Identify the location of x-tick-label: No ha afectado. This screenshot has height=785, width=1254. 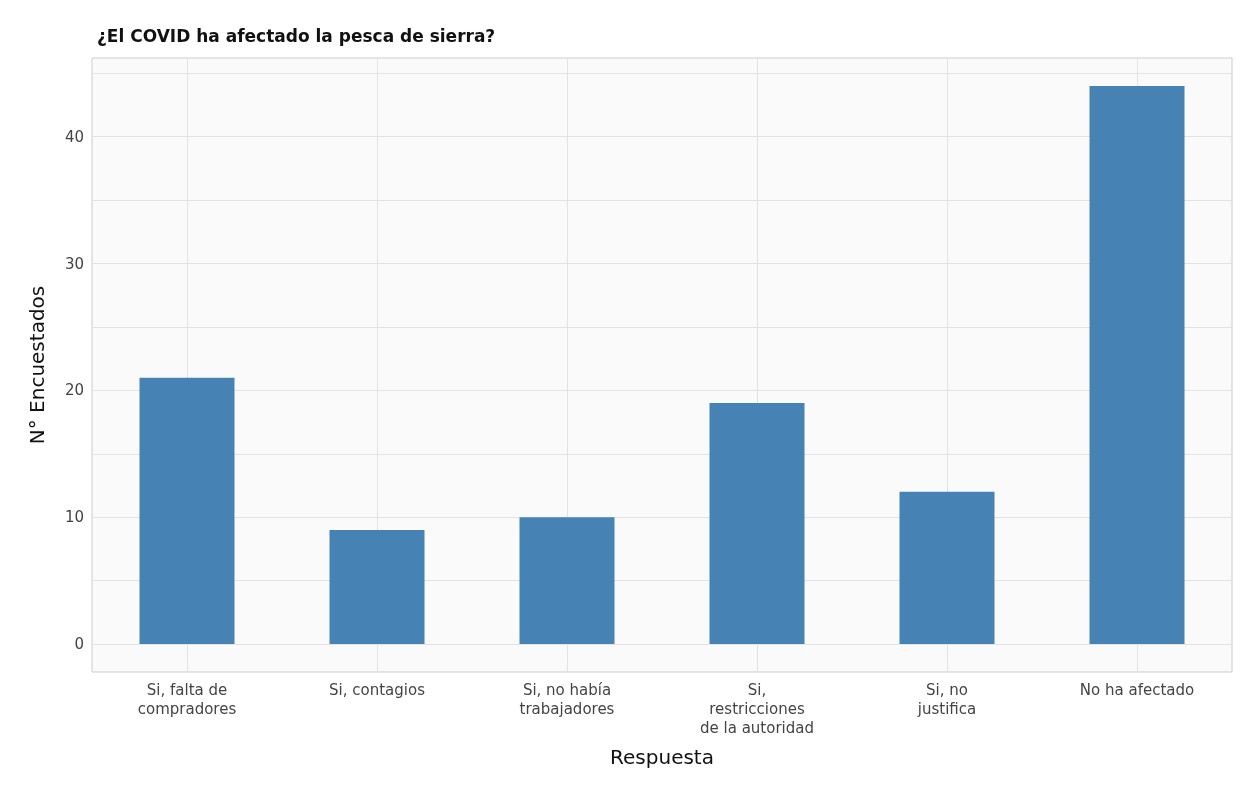
(1137, 689).